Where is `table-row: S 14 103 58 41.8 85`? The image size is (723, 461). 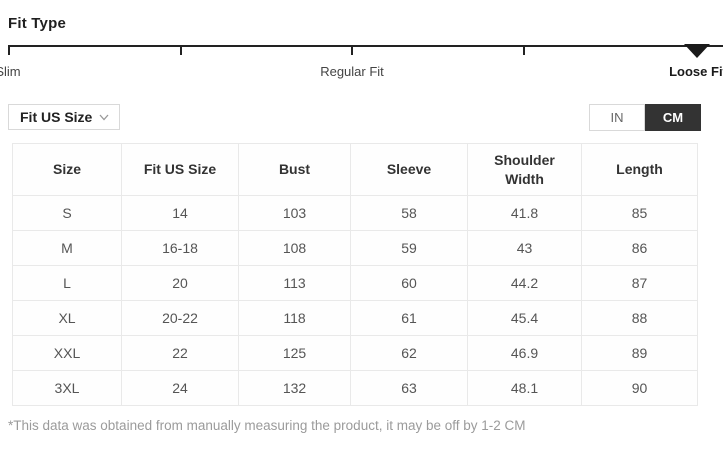
table-row: S 14 103 58 41.8 85 is located at coordinates (355, 213).